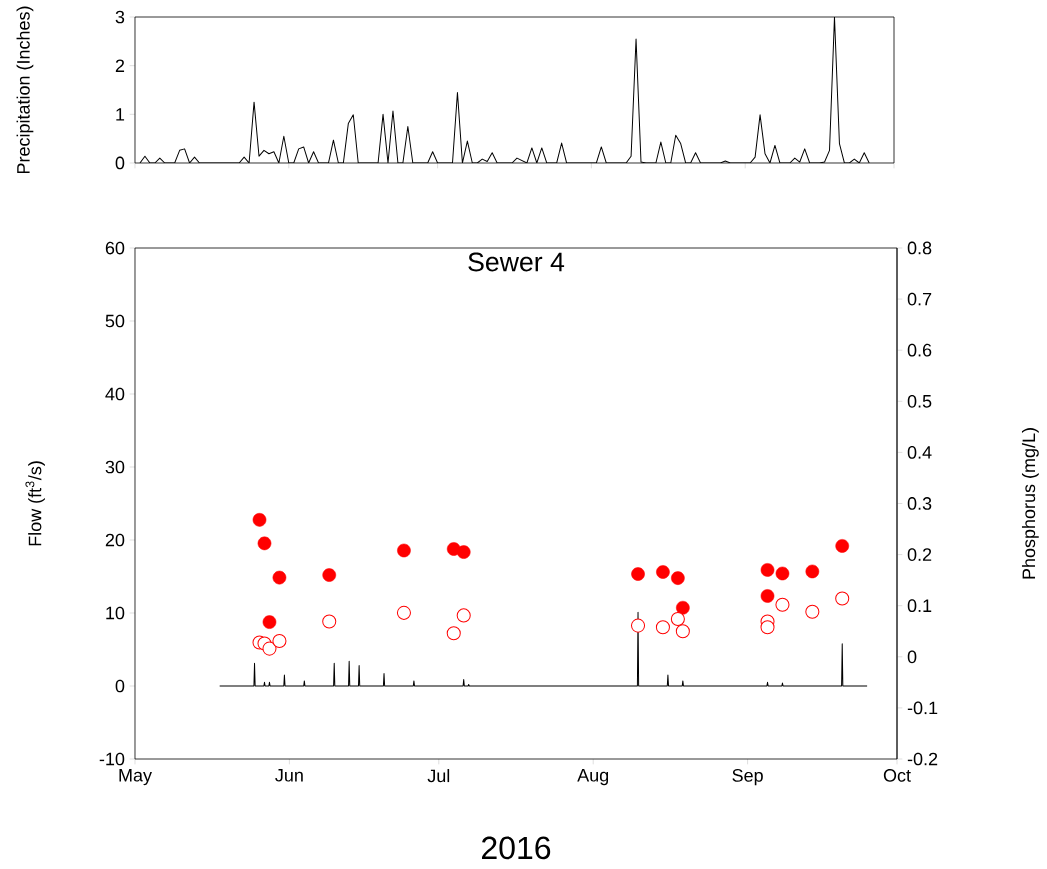 The height and width of the screenshot is (869, 1047). I want to click on y-tick-label: 30, so click(115, 467).